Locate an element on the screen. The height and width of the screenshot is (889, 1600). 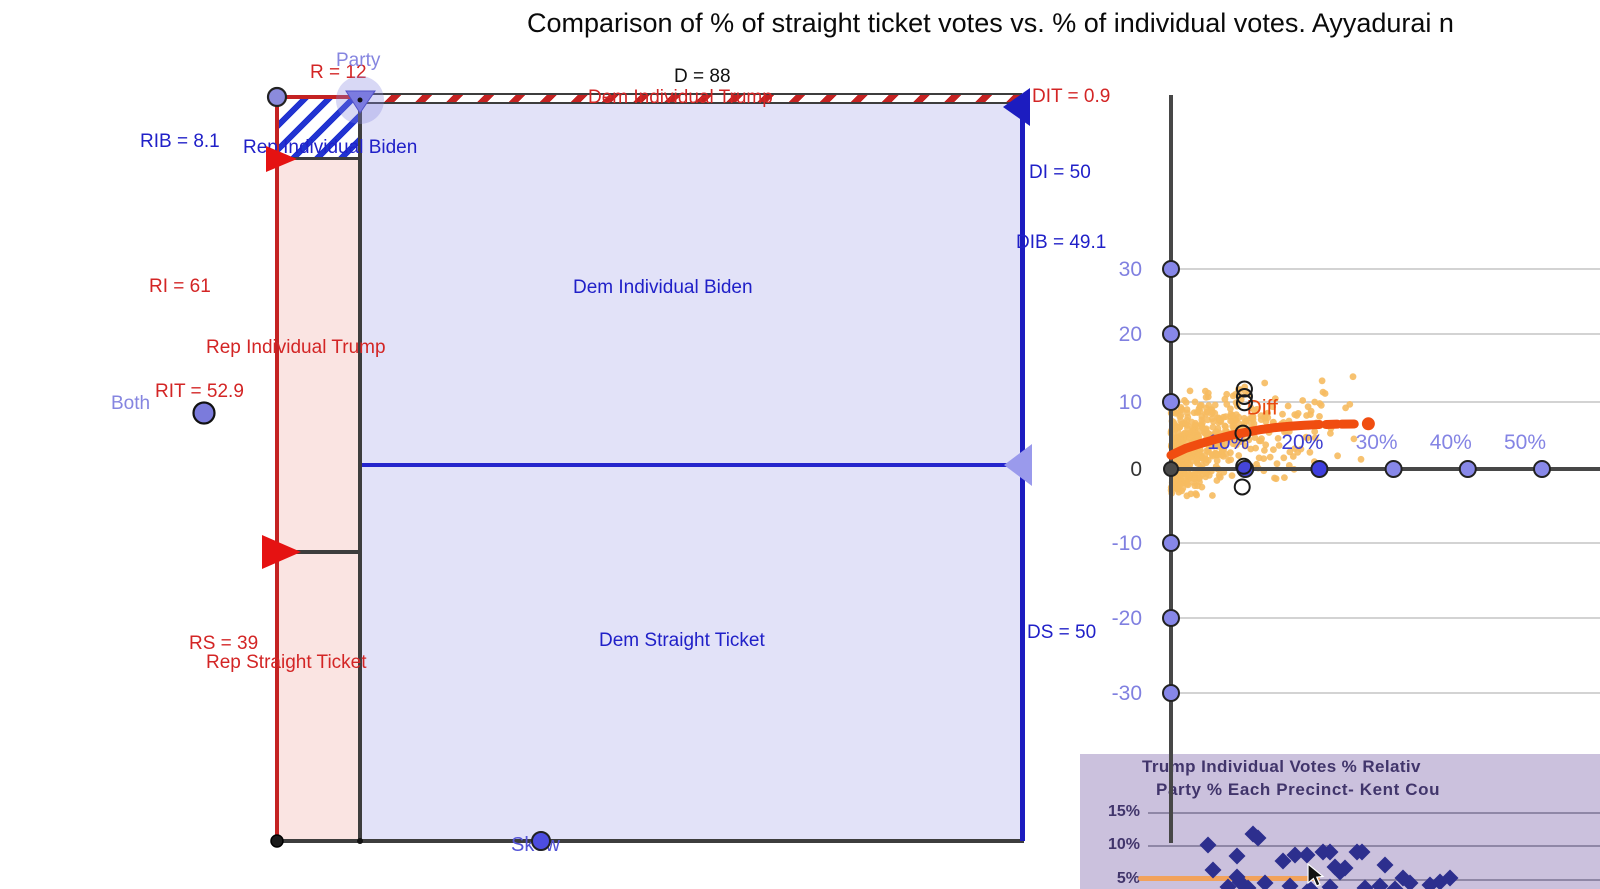
r-value-label: R = 12 is located at coordinates (338, 72).